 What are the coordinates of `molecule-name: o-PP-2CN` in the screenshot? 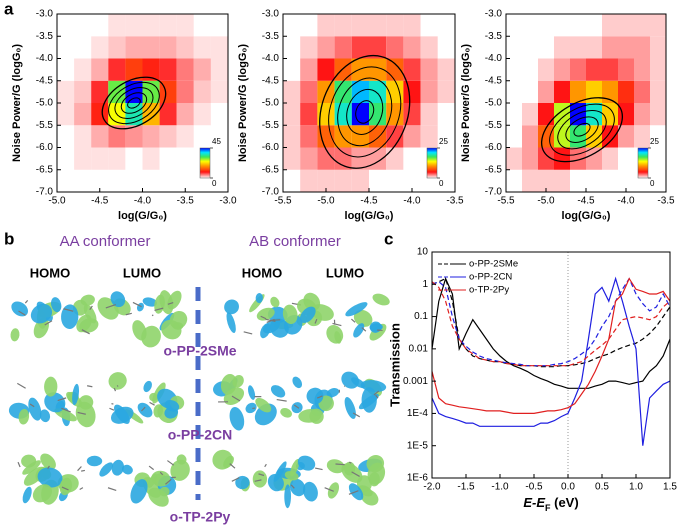 It's located at (200, 435).